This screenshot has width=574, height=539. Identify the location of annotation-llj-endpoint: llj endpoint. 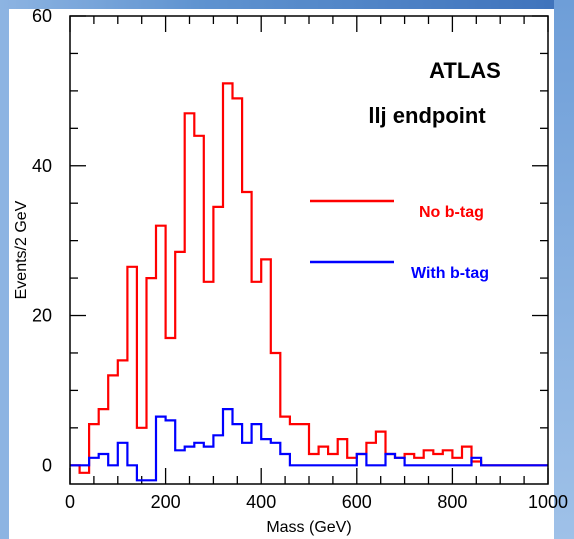
(427, 115).